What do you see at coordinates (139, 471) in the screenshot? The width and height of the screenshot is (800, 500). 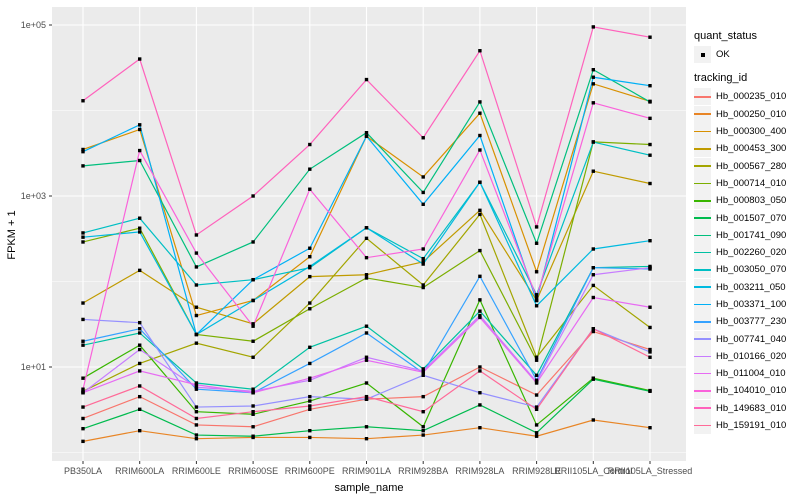 I see `x-tick-label: RRIM600LA` at bounding box center [139, 471].